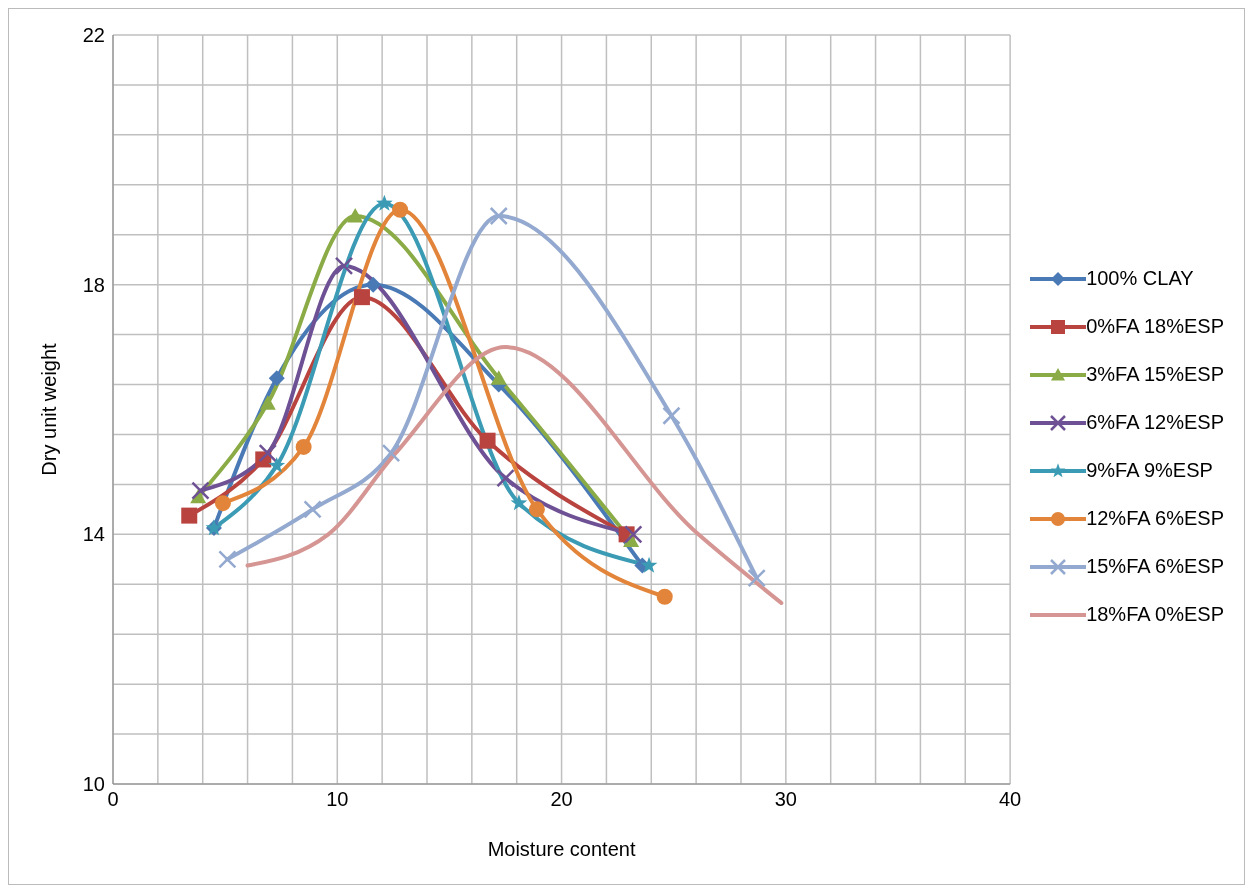 This screenshot has height=893, width=1253. I want to click on y-tick-label: 14, so click(93, 534).